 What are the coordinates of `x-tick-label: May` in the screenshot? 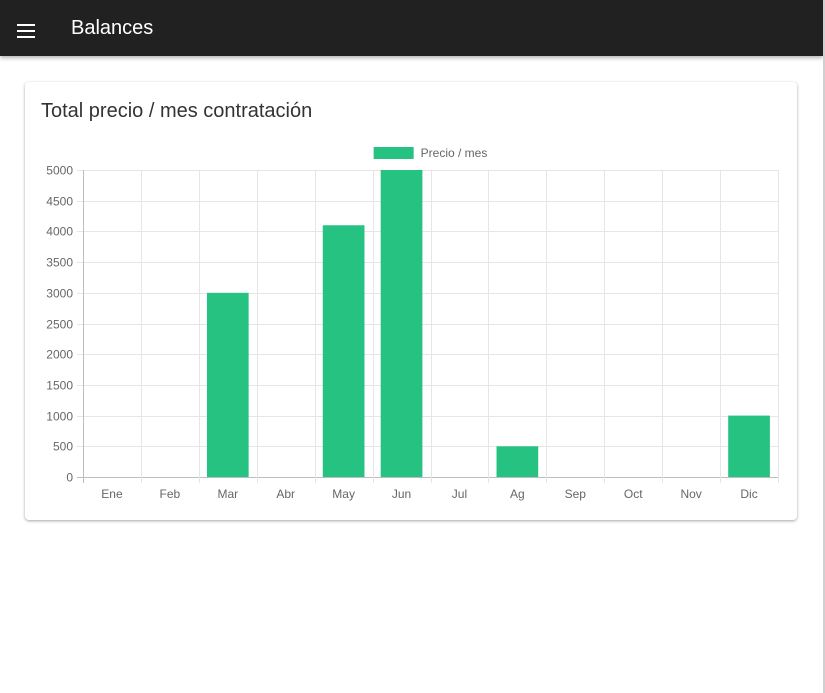 It's located at (343, 494).